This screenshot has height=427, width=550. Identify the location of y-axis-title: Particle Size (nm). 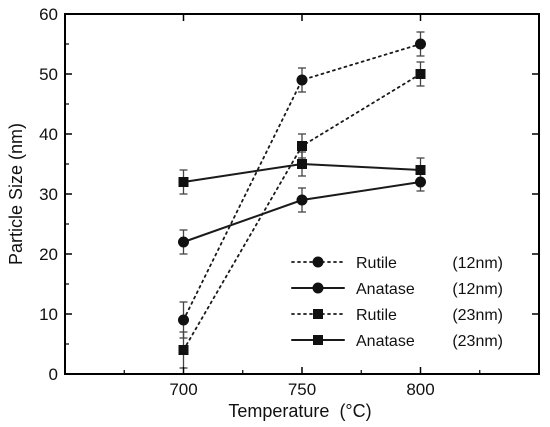
(16, 194).